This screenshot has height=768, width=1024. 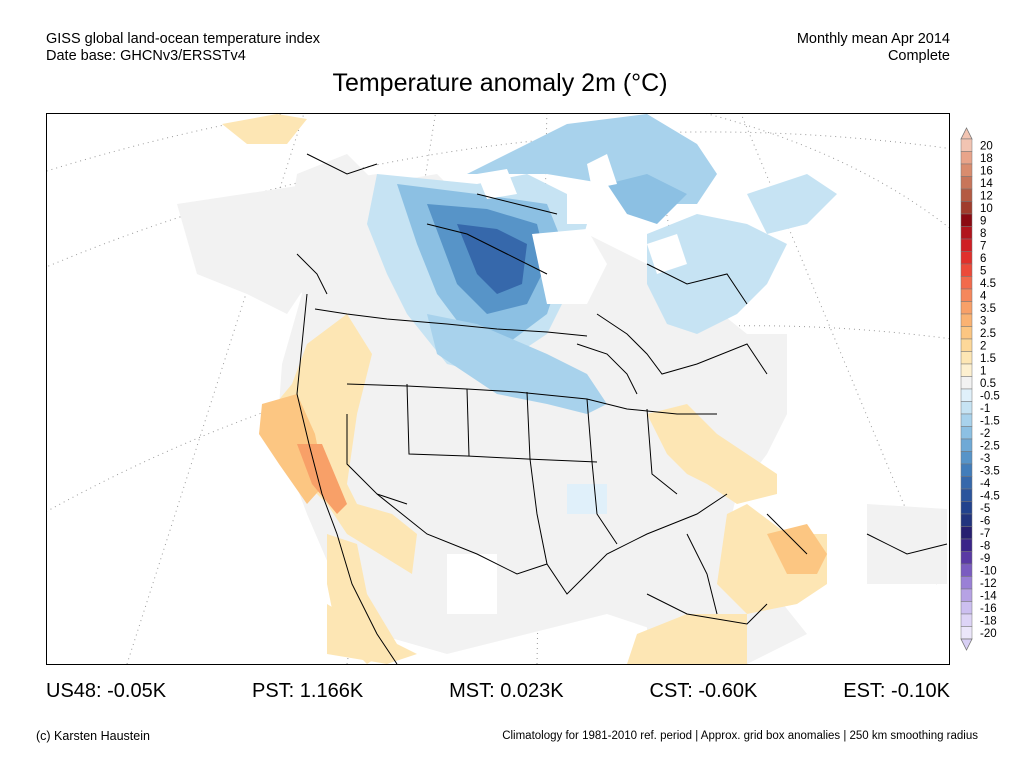 What do you see at coordinates (983, 321) in the screenshot?
I see `colorbar-tick-label: 3` at bounding box center [983, 321].